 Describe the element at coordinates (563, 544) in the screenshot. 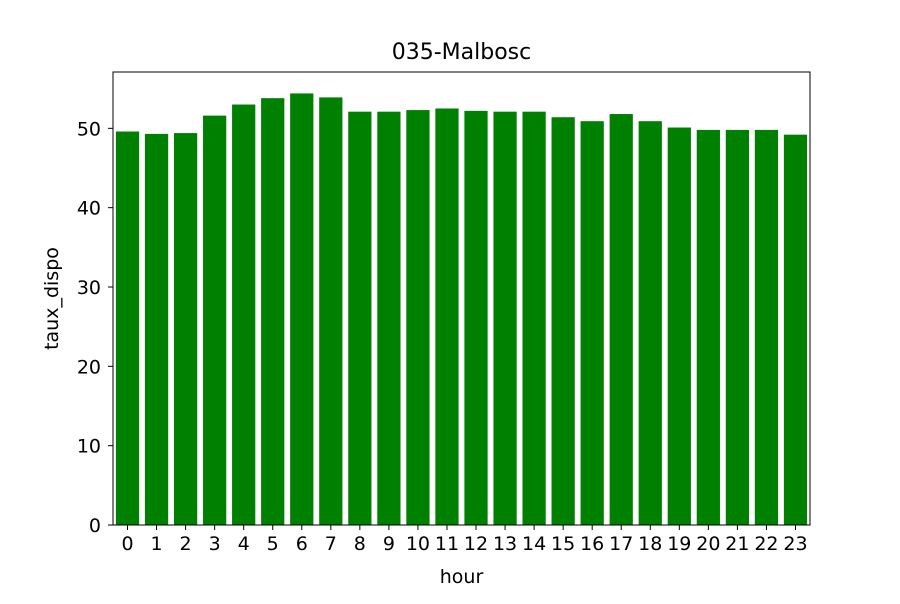

I see `x-tick-label: 15` at that location.